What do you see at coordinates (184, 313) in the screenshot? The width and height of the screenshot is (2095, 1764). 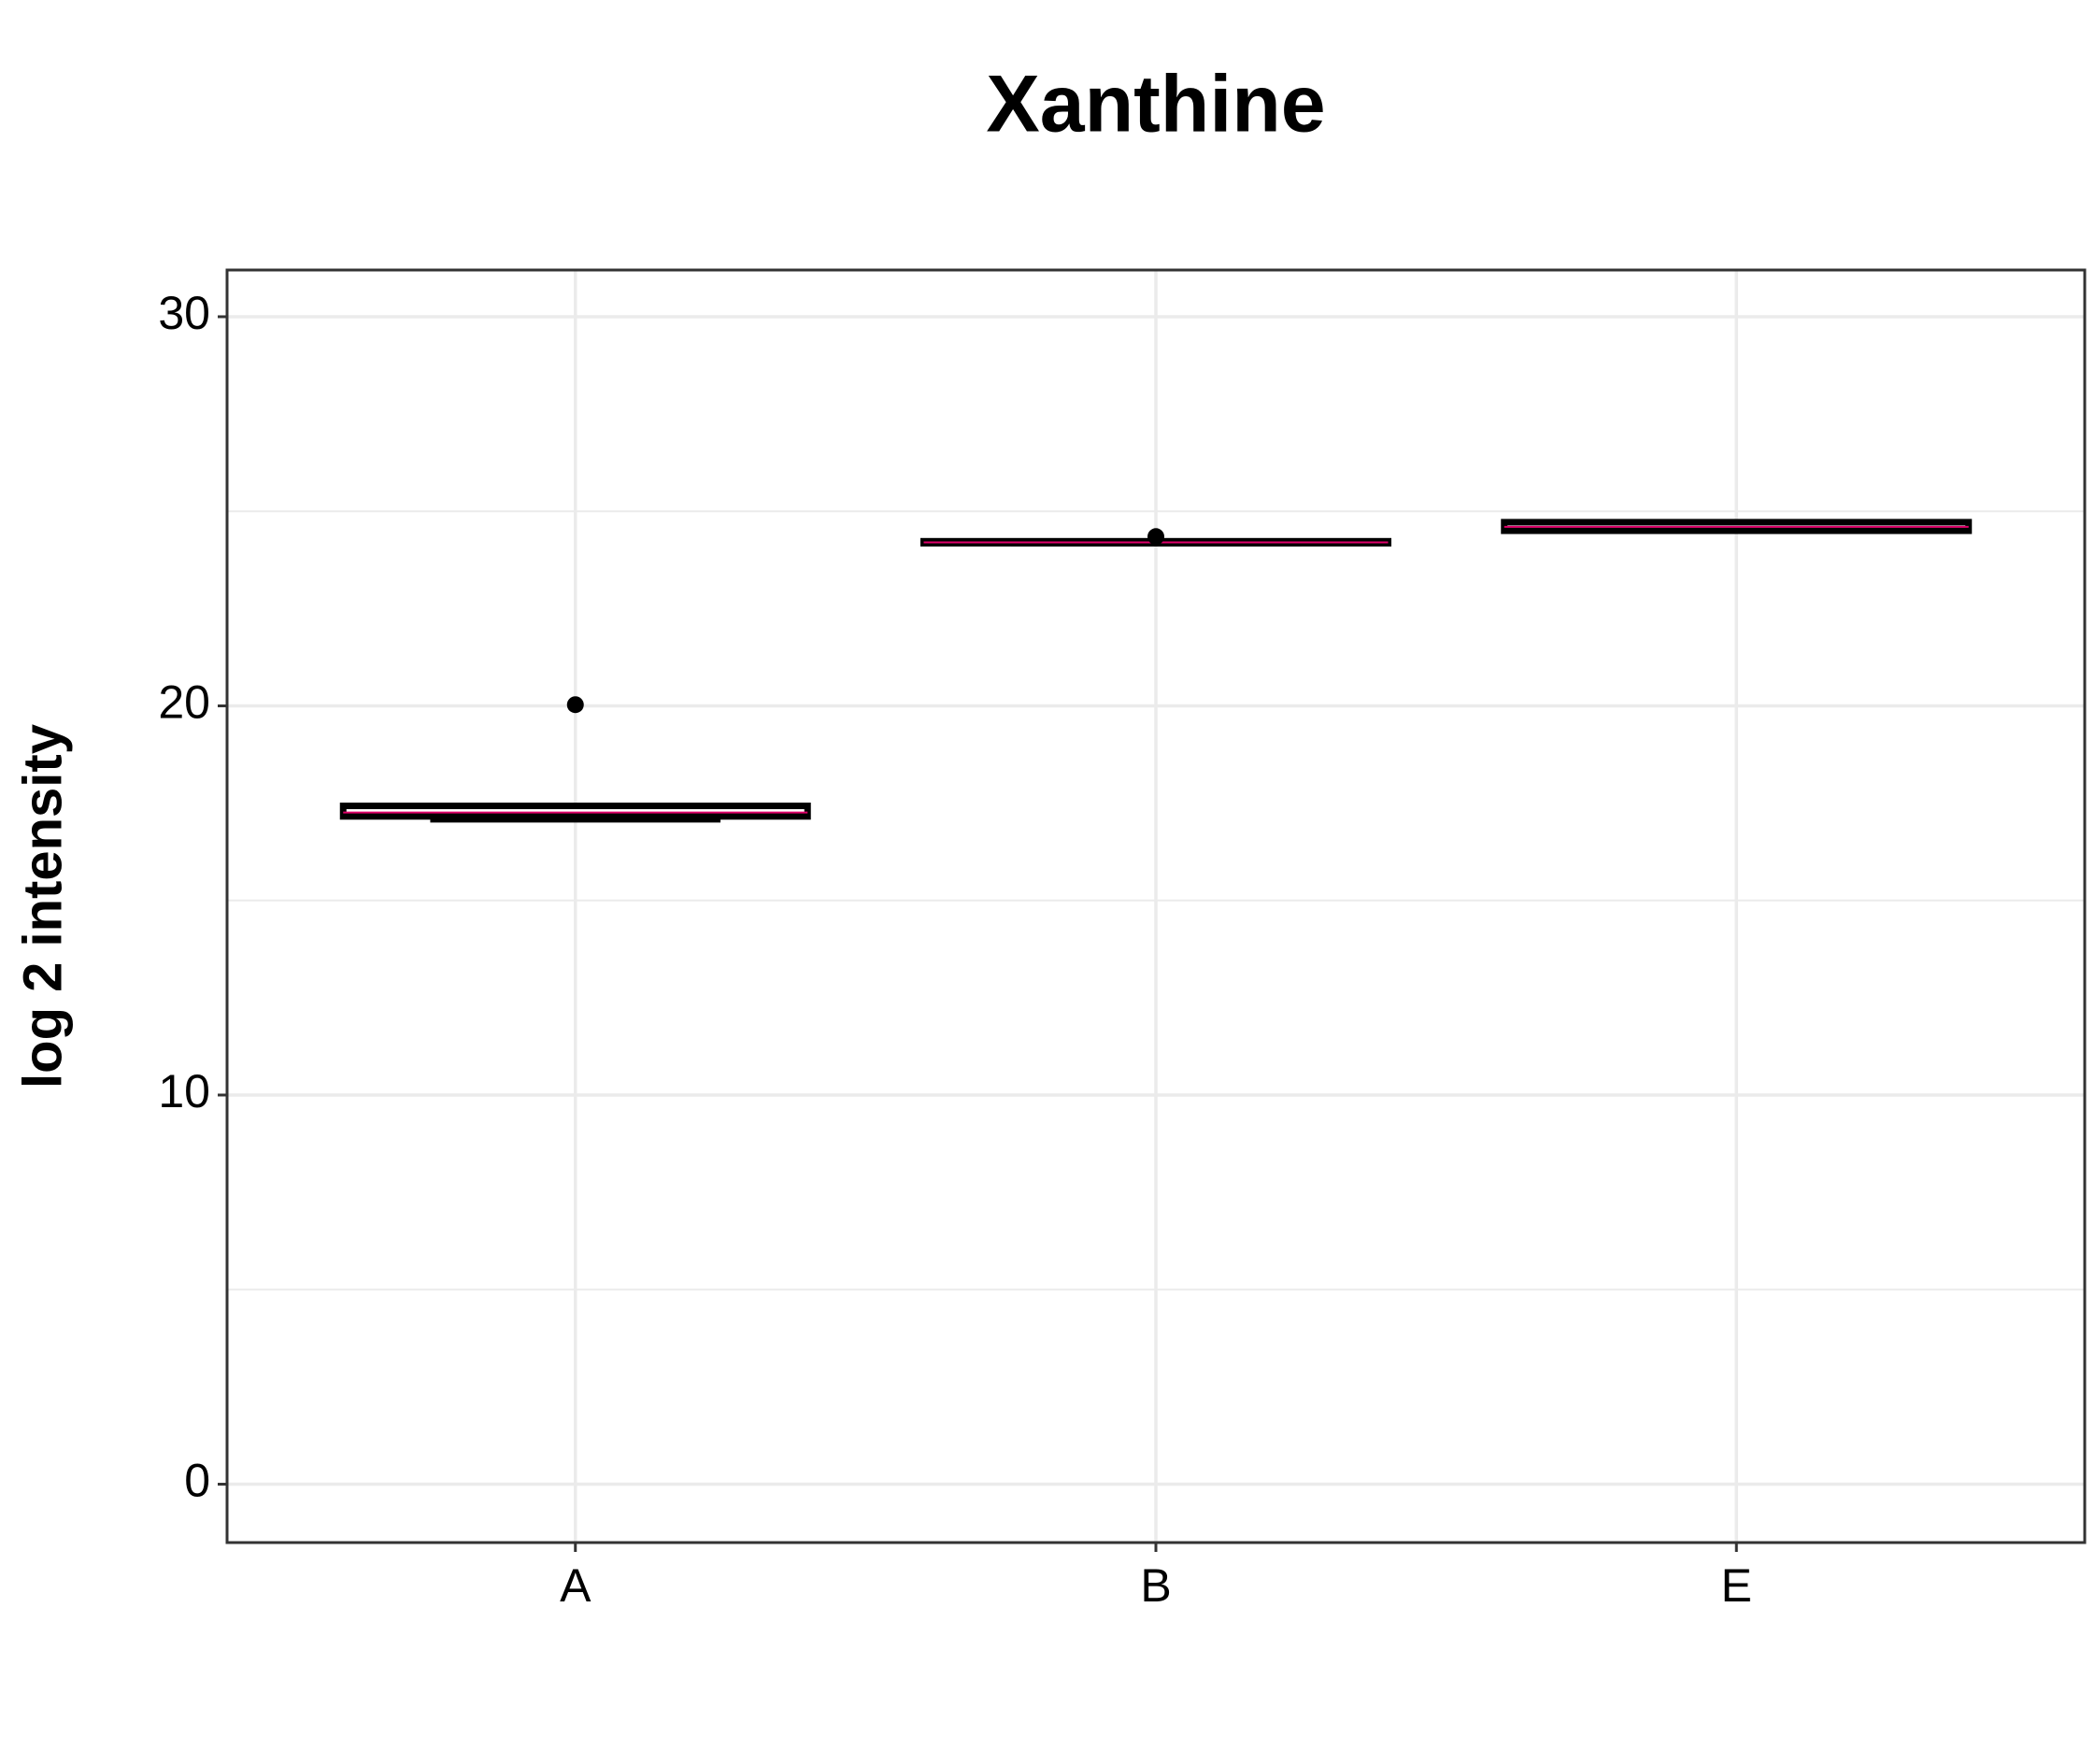 I see `y-tick-label: 30` at bounding box center [184, 313].